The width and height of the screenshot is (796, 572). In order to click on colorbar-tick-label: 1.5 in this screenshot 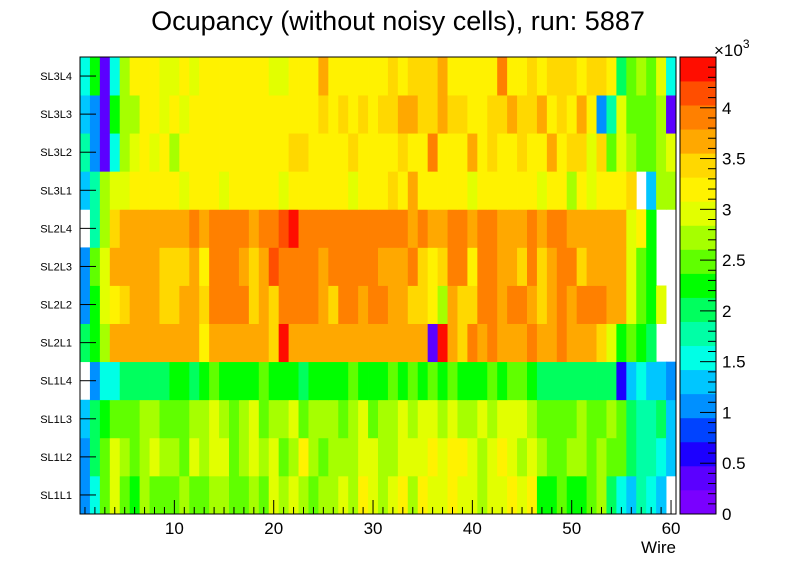, I will do `click(734, 362)`.